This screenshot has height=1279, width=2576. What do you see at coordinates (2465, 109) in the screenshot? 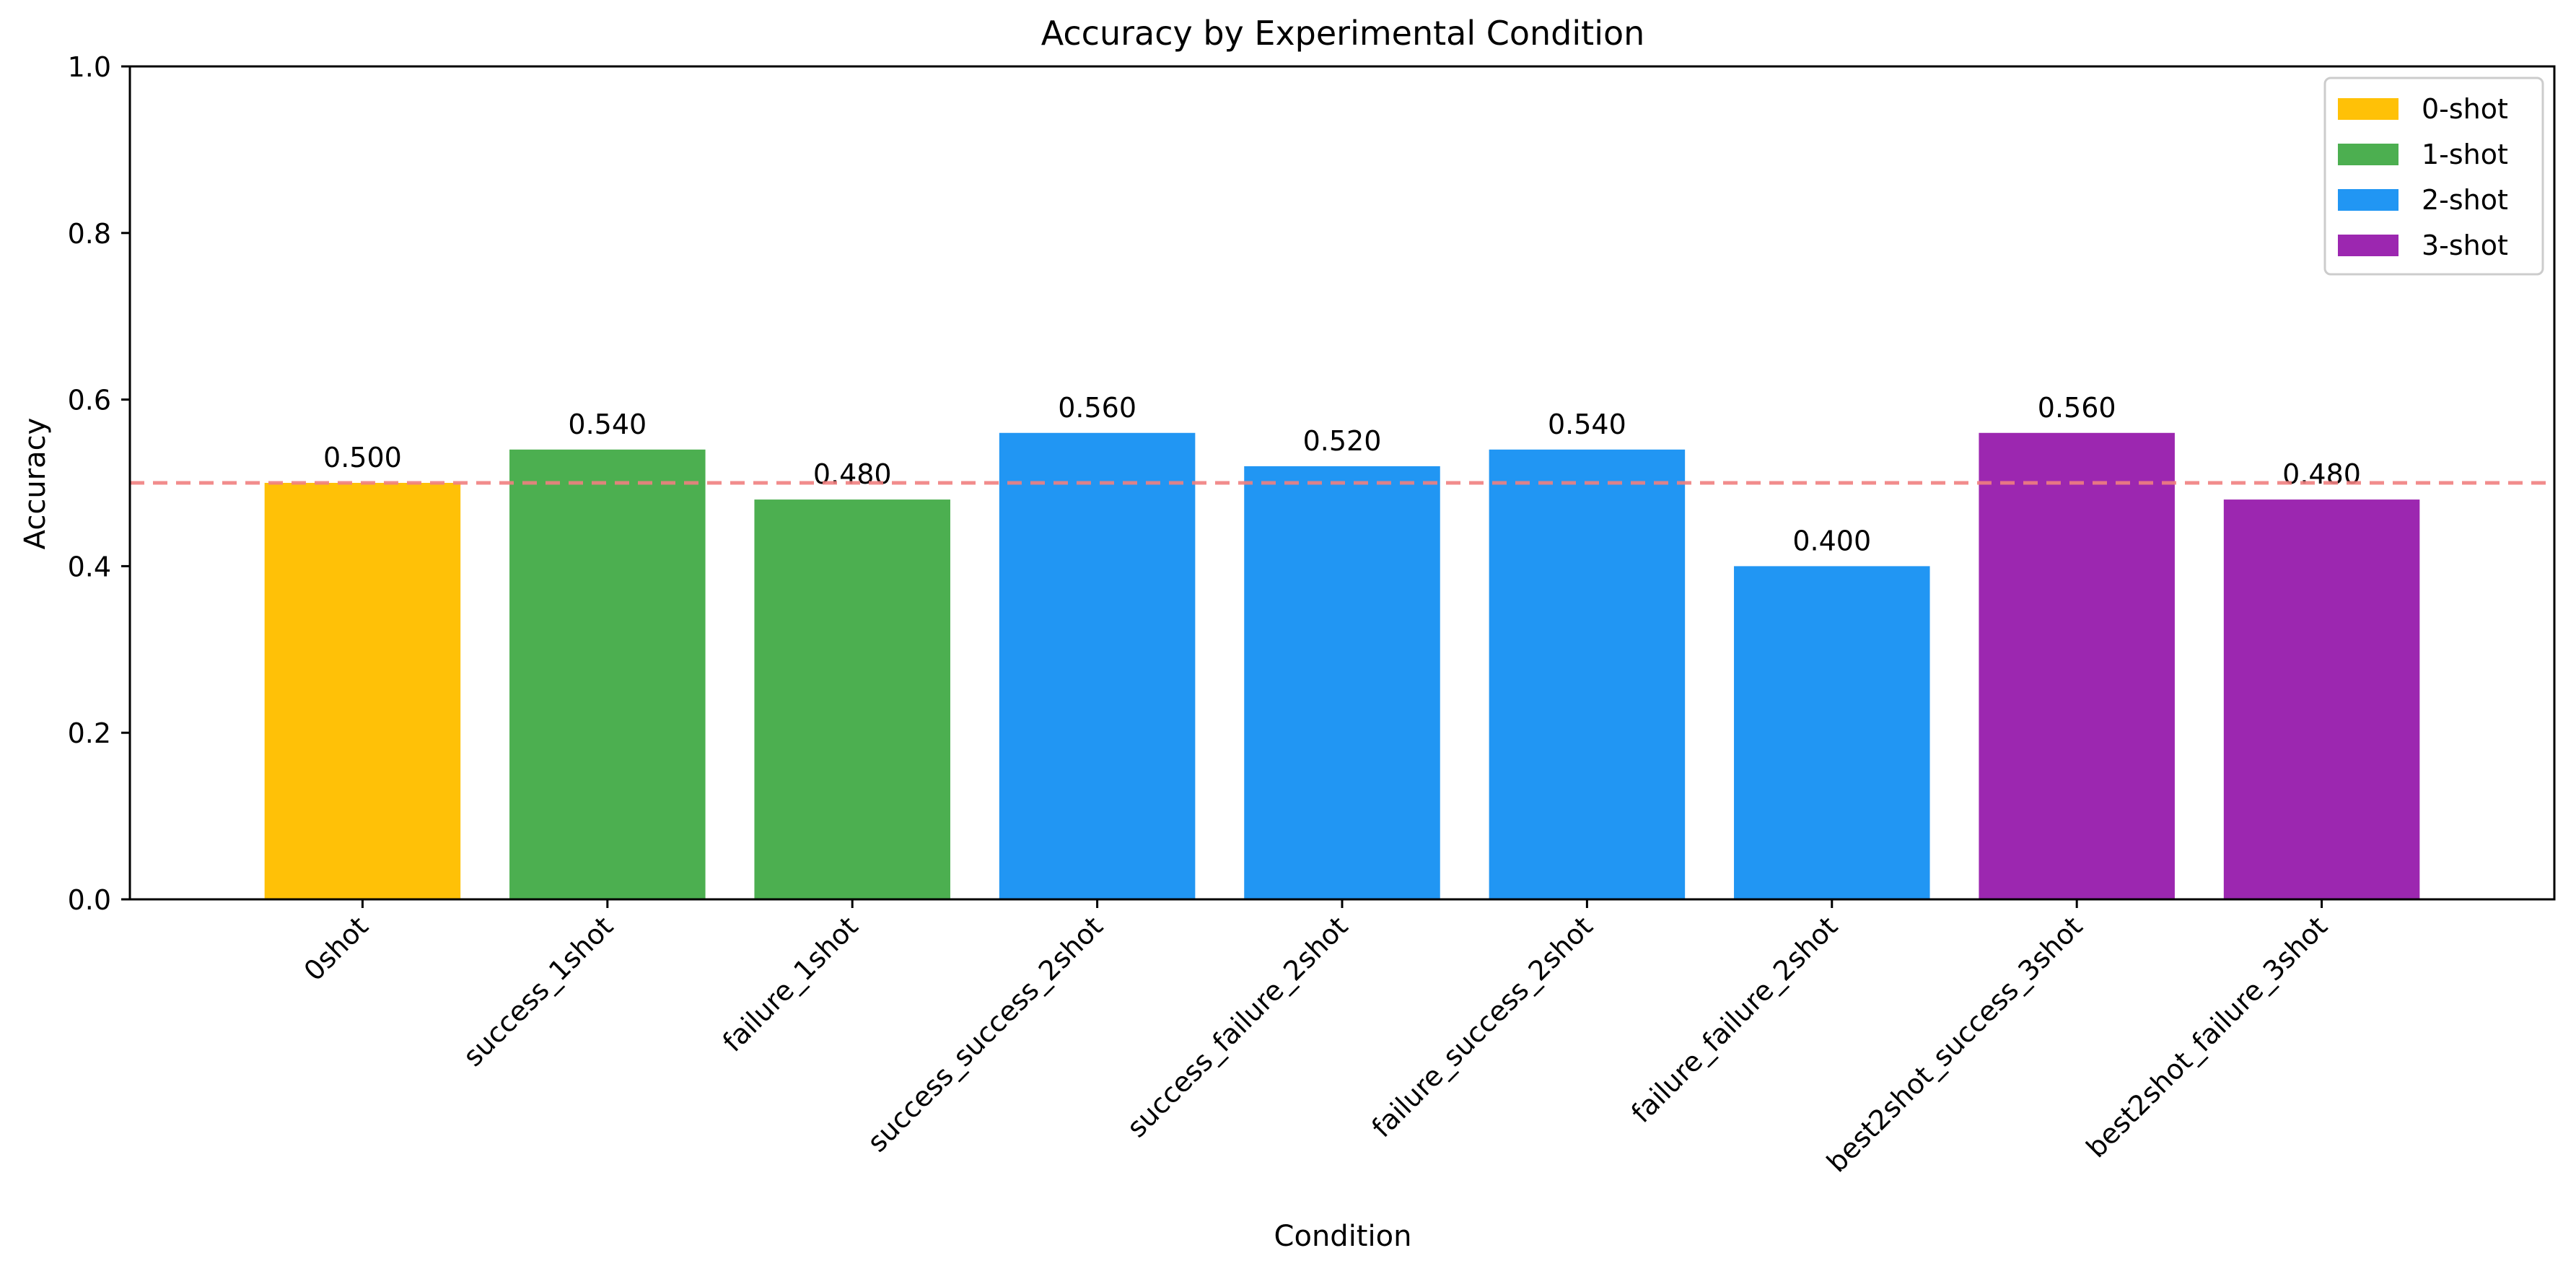
I see `legend-label: 0-shot` at bounding box center [2465, 109].